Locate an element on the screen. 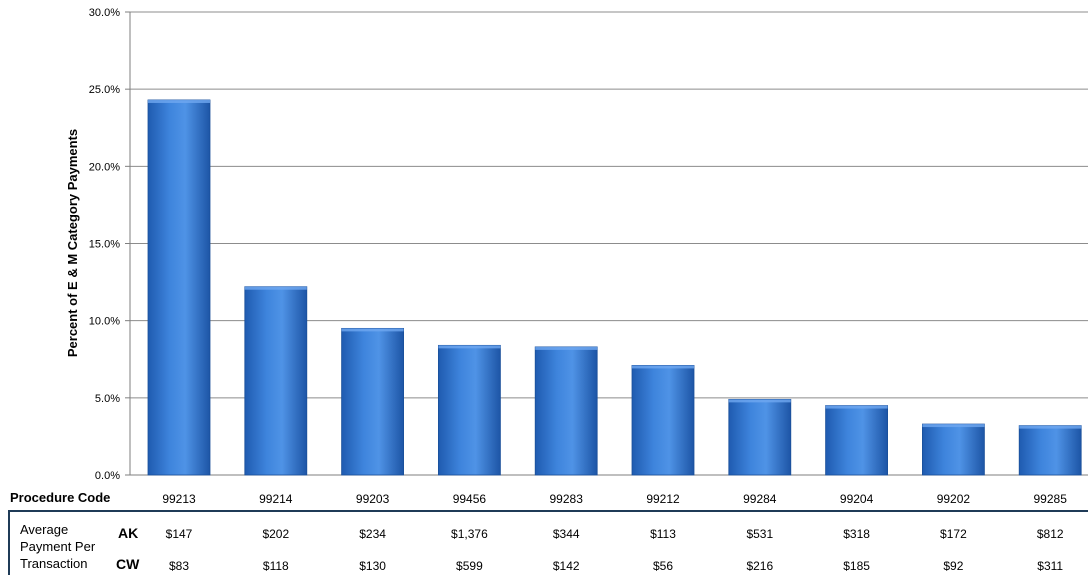  x-tick-label: 99284 is located at coordinates (760, 499).